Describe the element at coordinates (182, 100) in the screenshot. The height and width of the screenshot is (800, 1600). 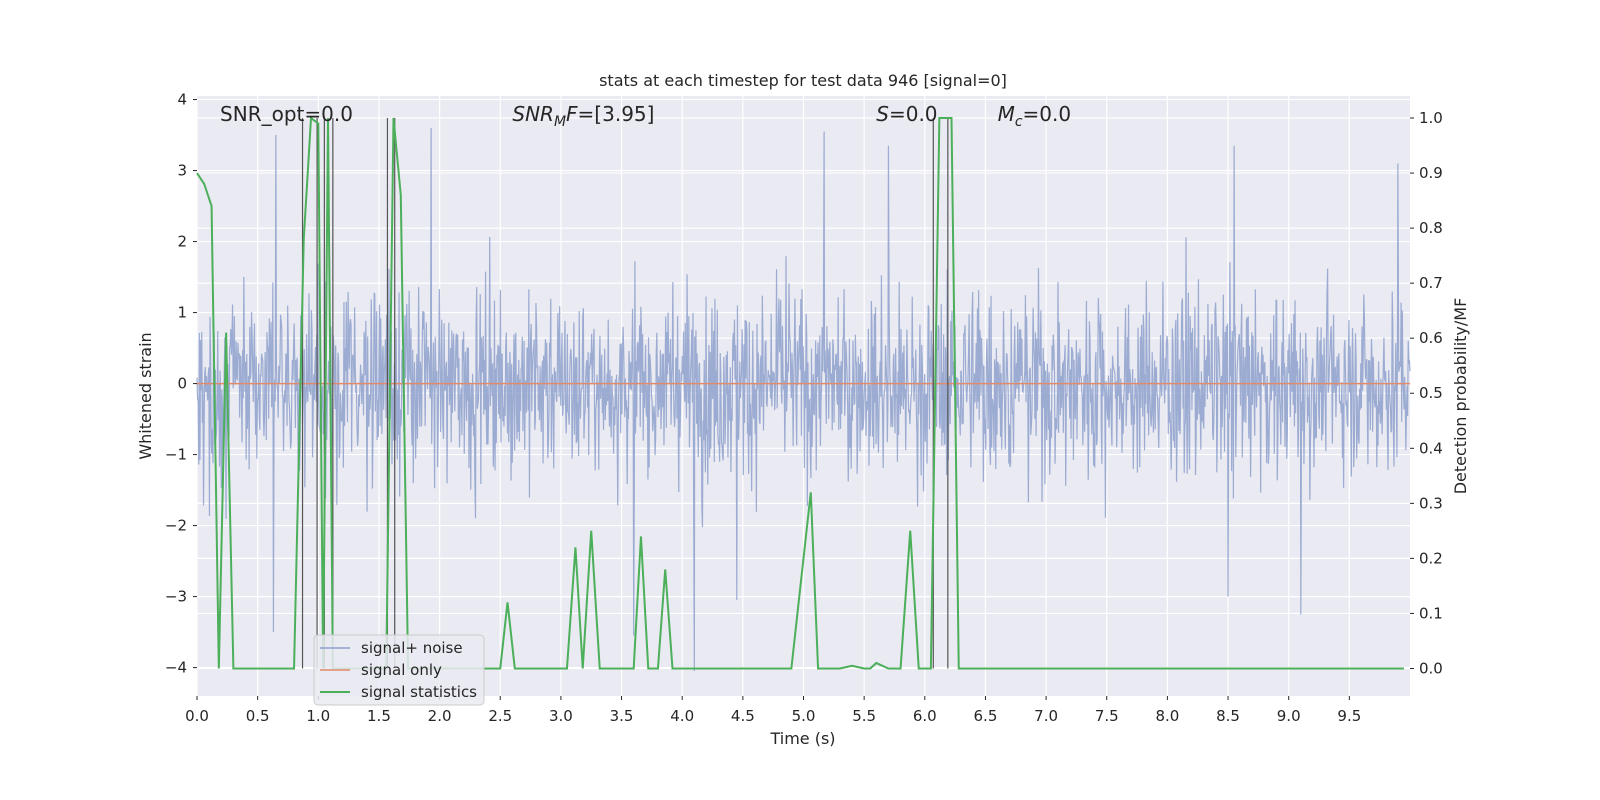
I see `y-left-tick-label: 4` at that location.